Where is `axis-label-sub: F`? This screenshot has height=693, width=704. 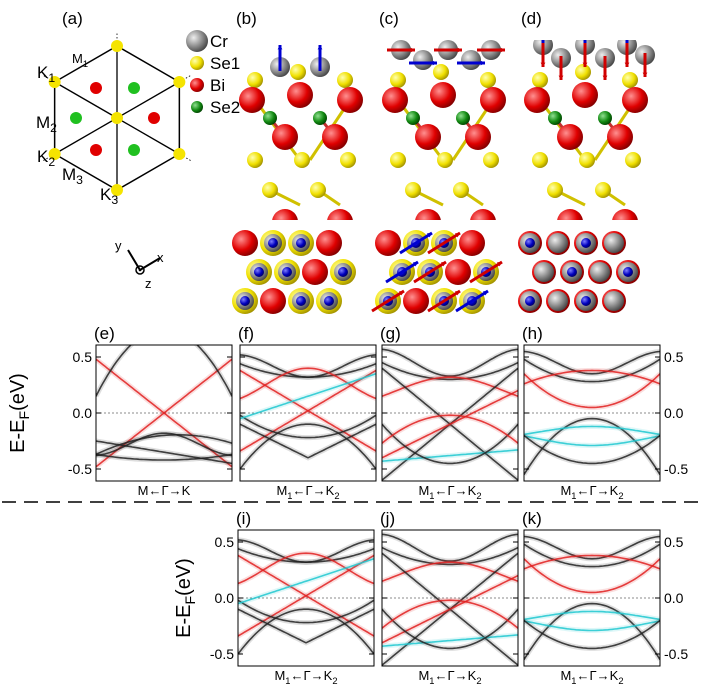
axis-label-sub: F is located at coordinates (24, 415).